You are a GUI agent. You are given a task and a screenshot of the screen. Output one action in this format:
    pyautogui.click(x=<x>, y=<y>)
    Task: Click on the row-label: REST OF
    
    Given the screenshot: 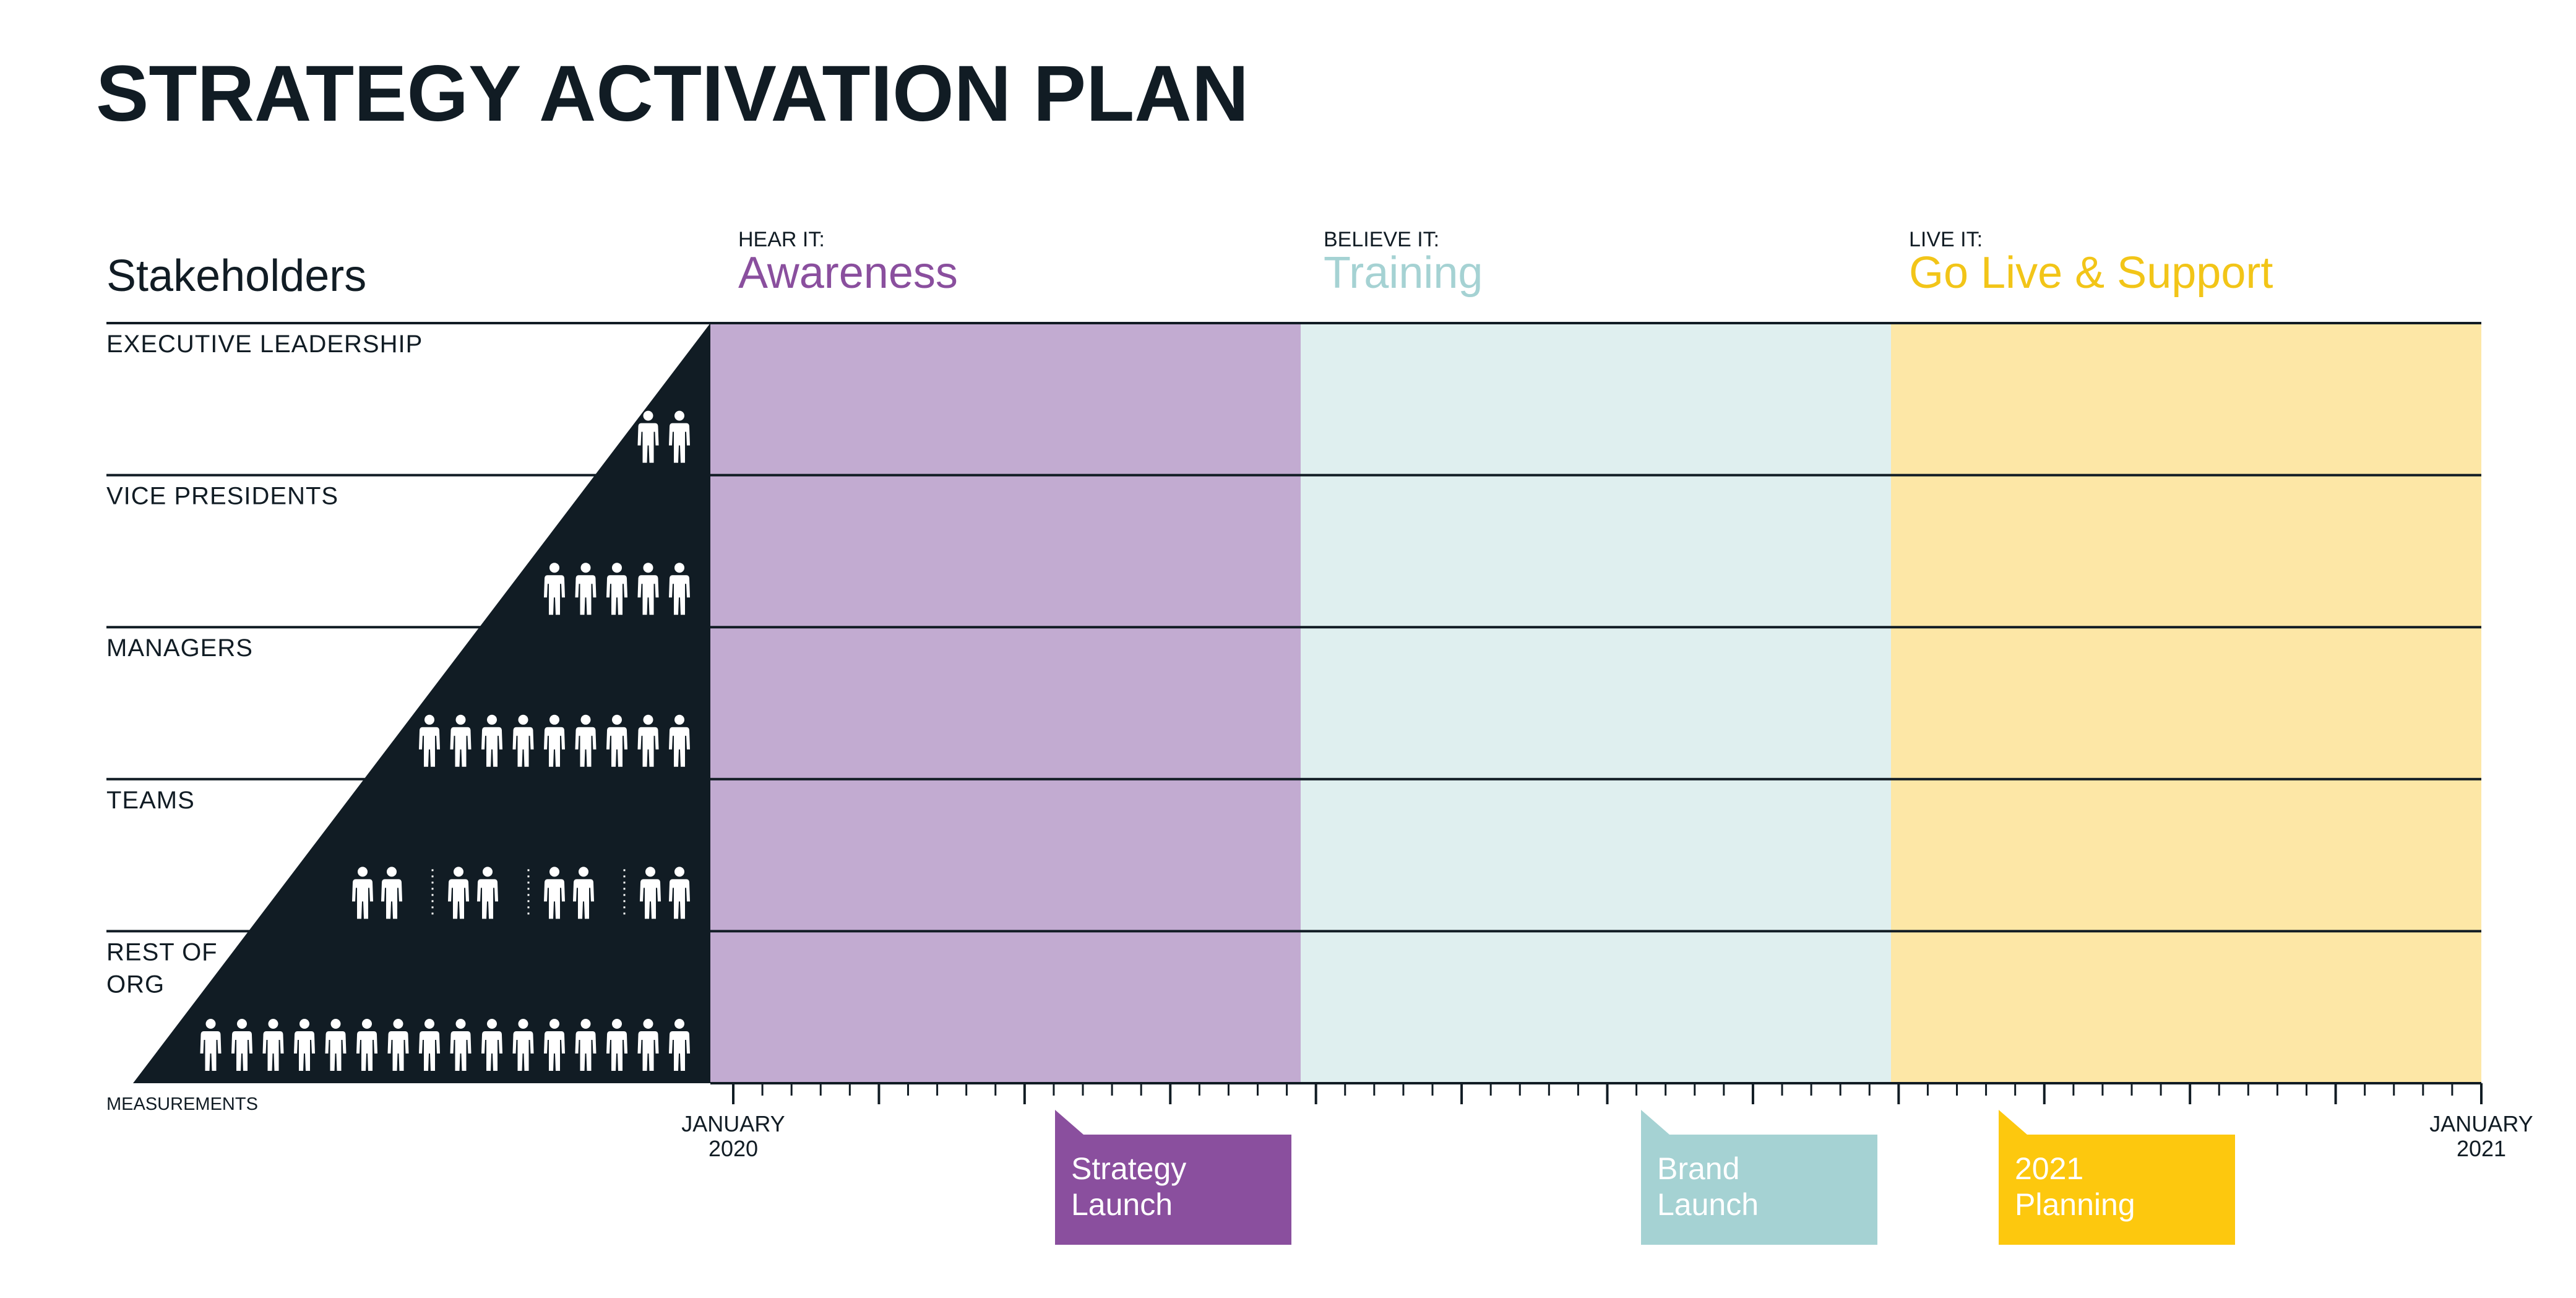 What is the action you would take?
    pyautogui.click(x=162, y=952)
    